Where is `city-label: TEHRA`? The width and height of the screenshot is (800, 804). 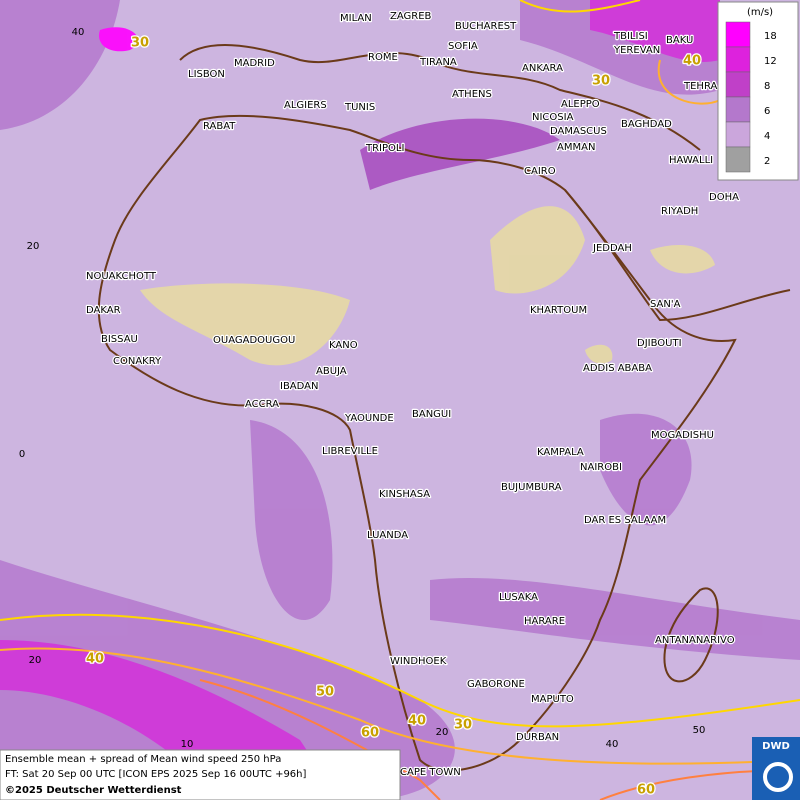 city-label: TEHRA is located at coordinates (700, 86).